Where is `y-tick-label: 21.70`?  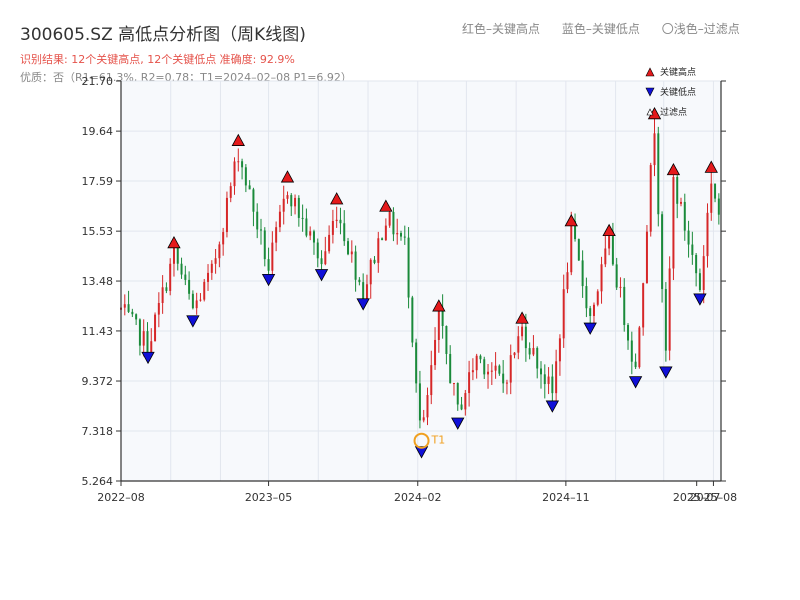
y-tick-label: 21.70 is located at coordinates (98, 81).